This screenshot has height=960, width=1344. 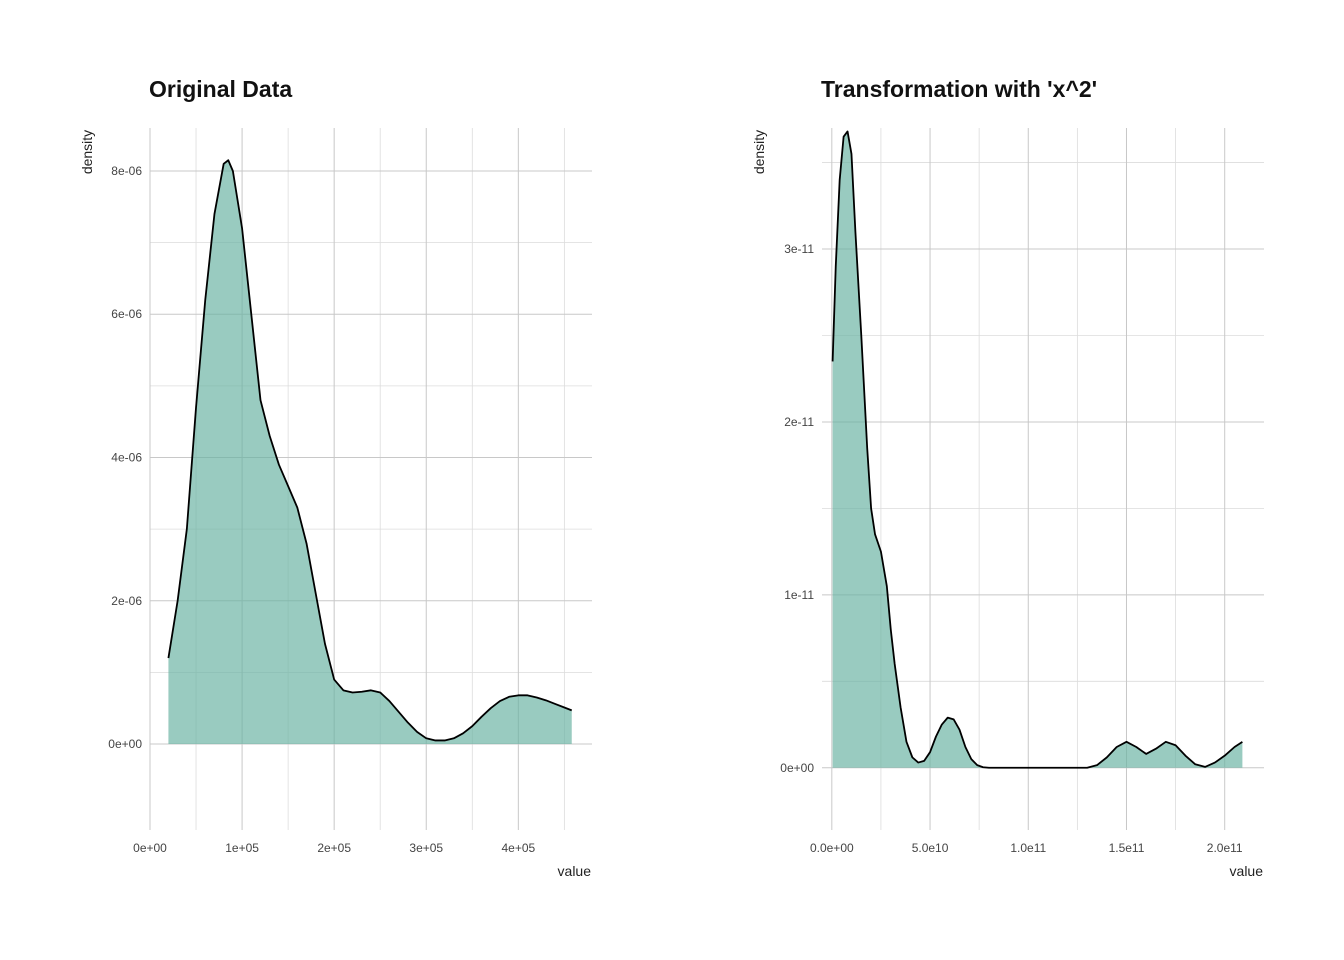 I want to click on x-tick-label: 2e+05, so click(x=334, y=848).